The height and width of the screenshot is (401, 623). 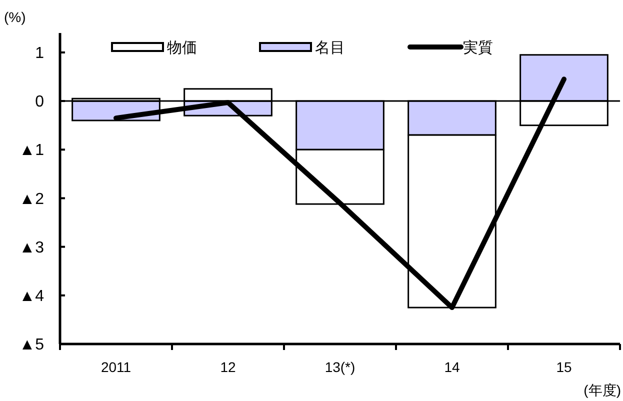 I want to click on y-tick-label: ▲5, so click(x=31, y=345).